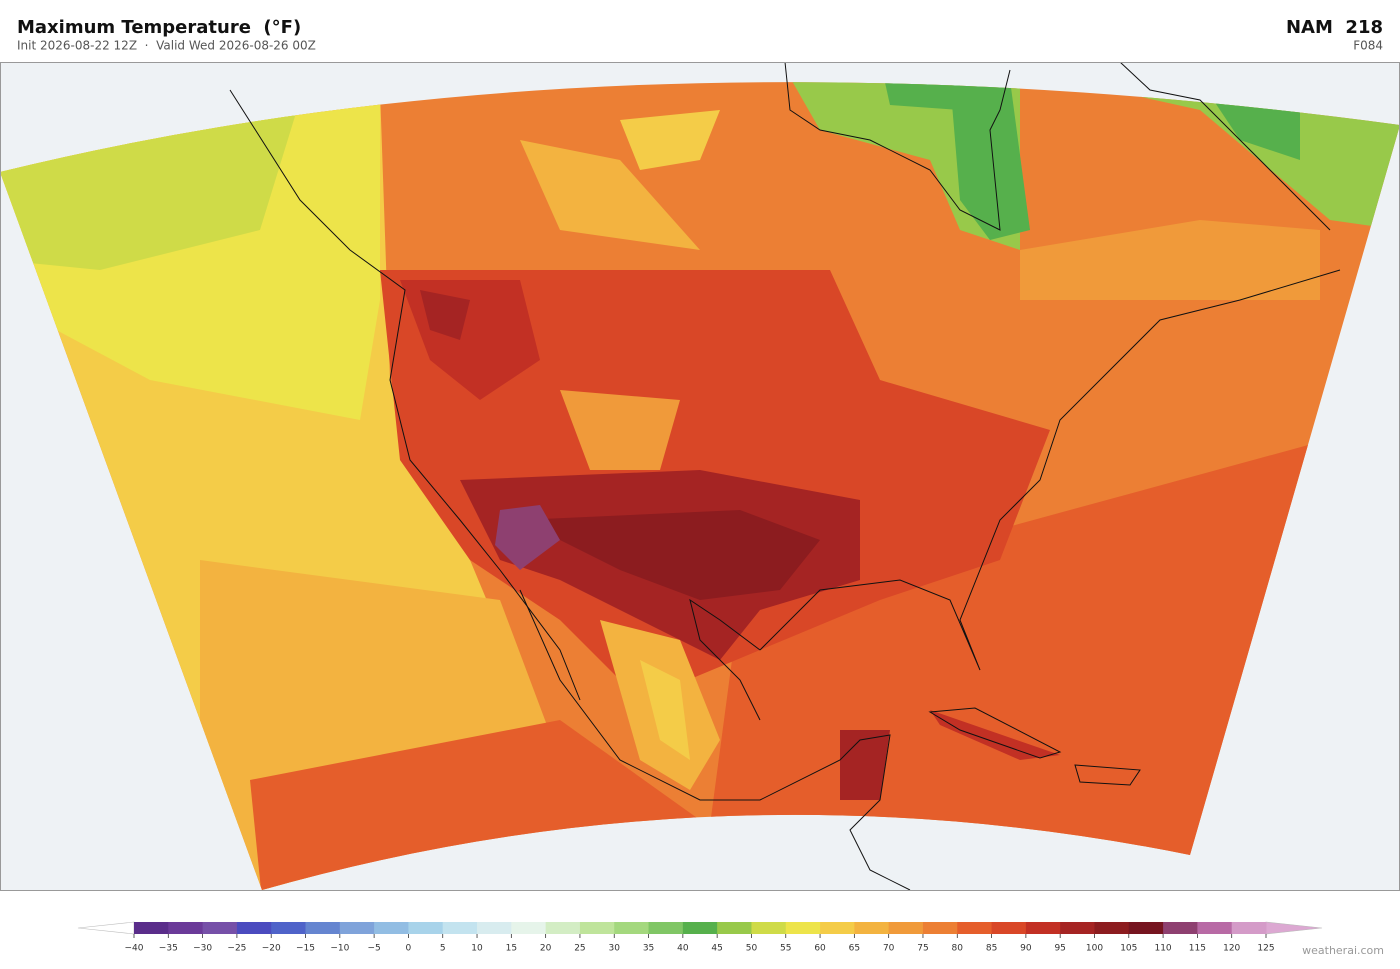 This screenshot has height=969, width=1400. I want to click on colorbar-tick-label: 40, so click(683, 949).